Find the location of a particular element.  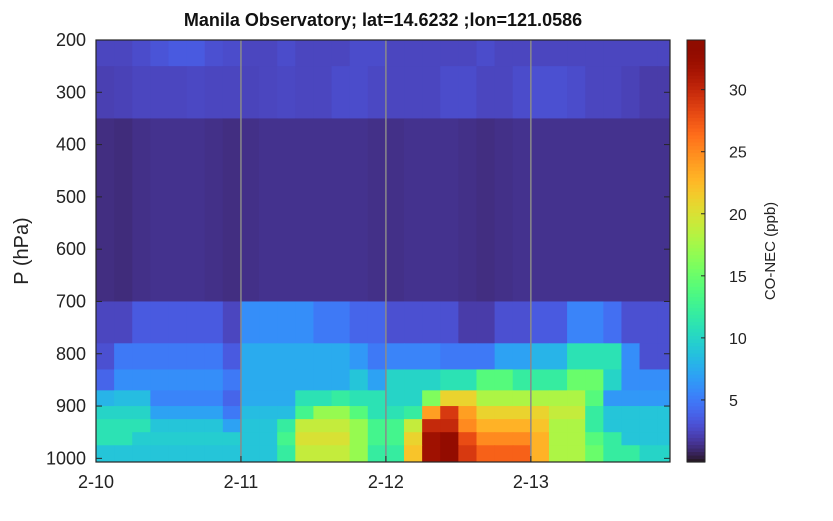

y-tick-label: 400 is located at coordinates (71, 145).